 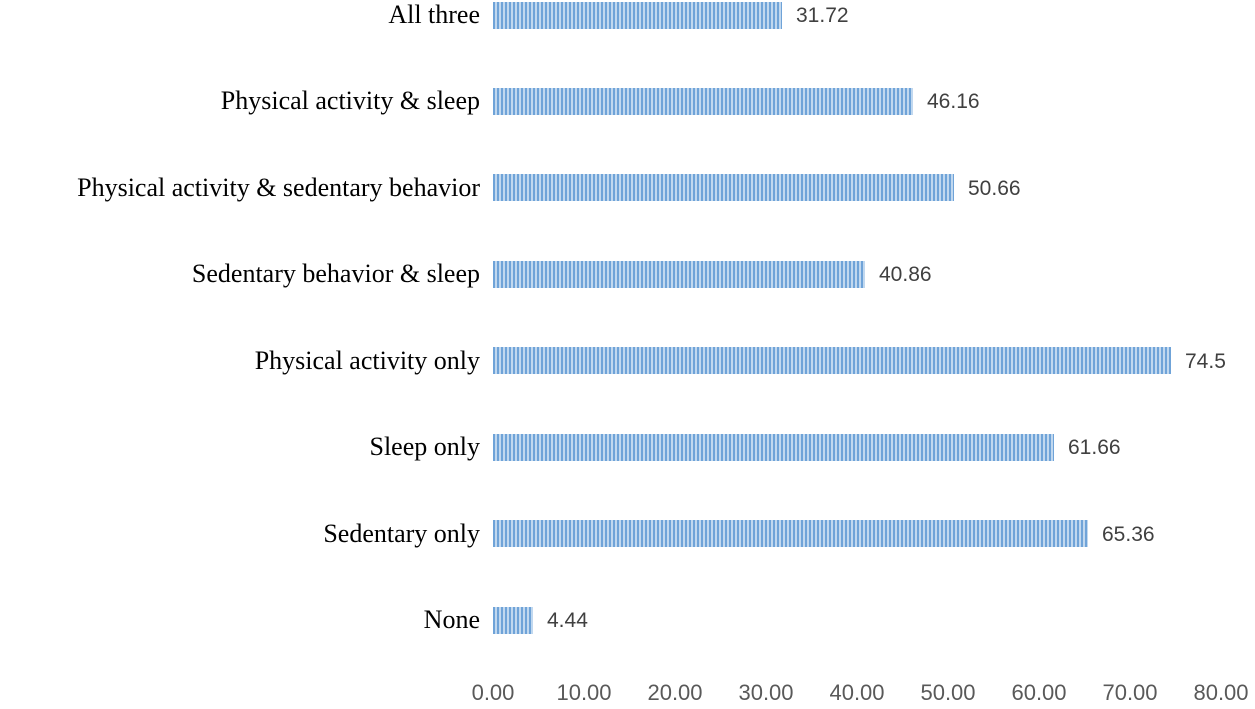 What do you see at coordinates (948, 692) in the screenshot?
I see `x-tick-label: 50.00` at bounding box center [948, 692].